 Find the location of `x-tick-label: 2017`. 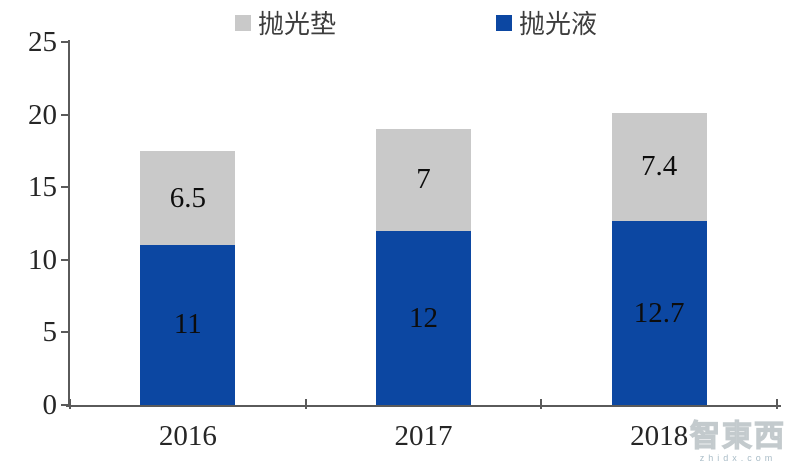

x-tick-label: 2017 is located at coordinates (423, 436).